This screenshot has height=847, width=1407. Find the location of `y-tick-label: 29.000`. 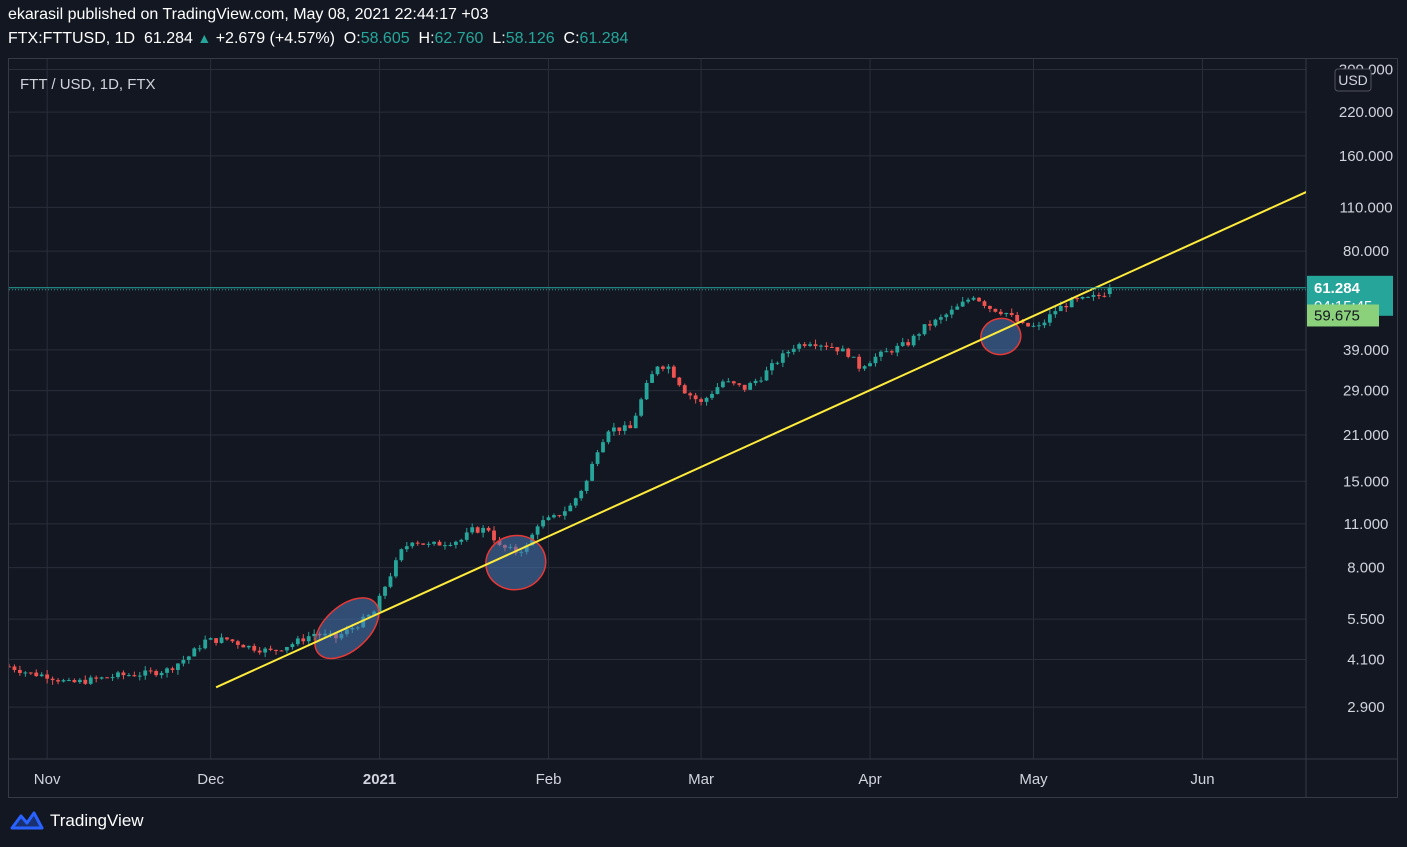

y-tick-label: 29.000 is located at coordinates (1366, 391).